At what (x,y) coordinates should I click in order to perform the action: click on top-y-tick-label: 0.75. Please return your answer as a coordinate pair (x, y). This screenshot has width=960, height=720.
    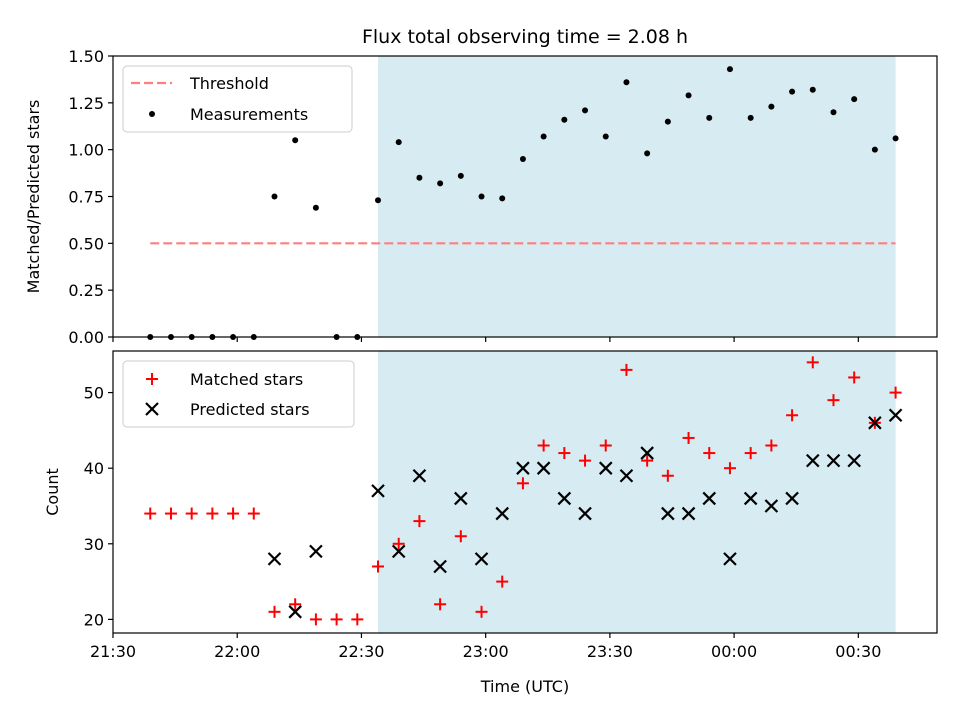
    Looking at the image, I should click on (86, 197).